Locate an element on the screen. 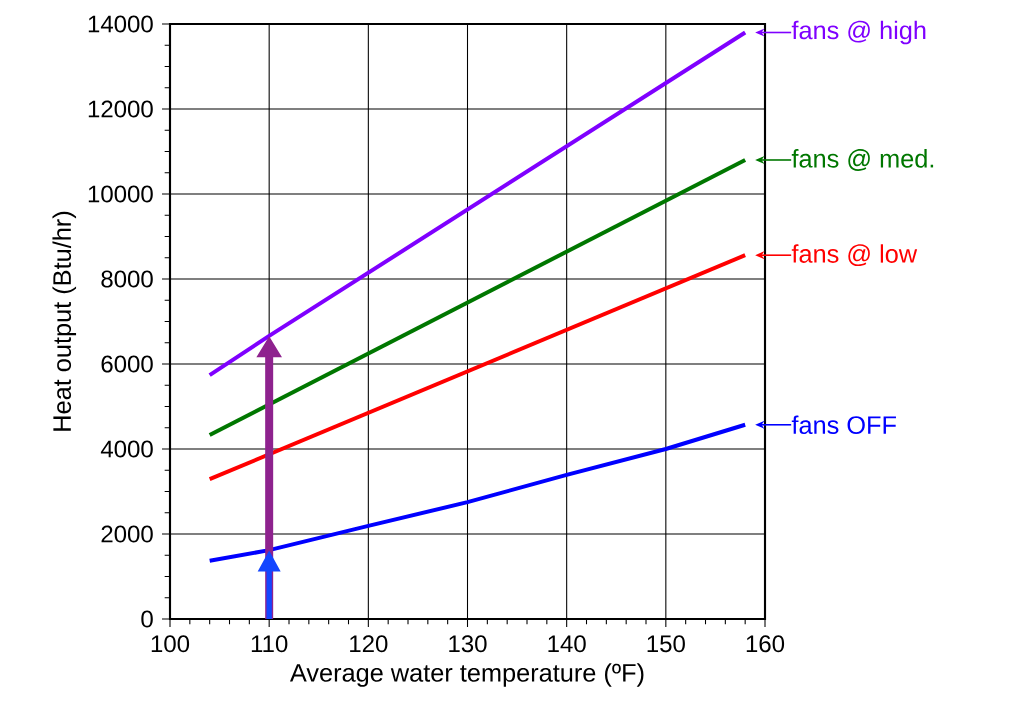  legend-label: fans @ high is located at coordinates (858, 32).